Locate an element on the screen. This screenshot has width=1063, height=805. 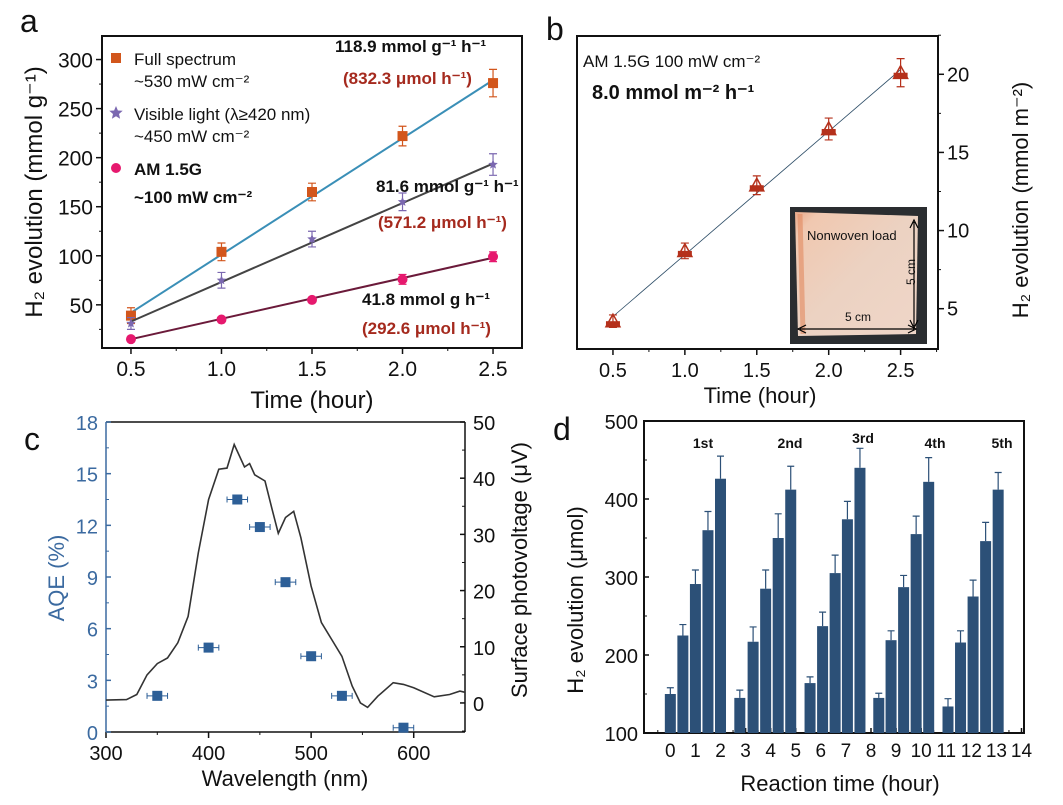
y-tick-label: 6 is located at coordinates (92, 631).